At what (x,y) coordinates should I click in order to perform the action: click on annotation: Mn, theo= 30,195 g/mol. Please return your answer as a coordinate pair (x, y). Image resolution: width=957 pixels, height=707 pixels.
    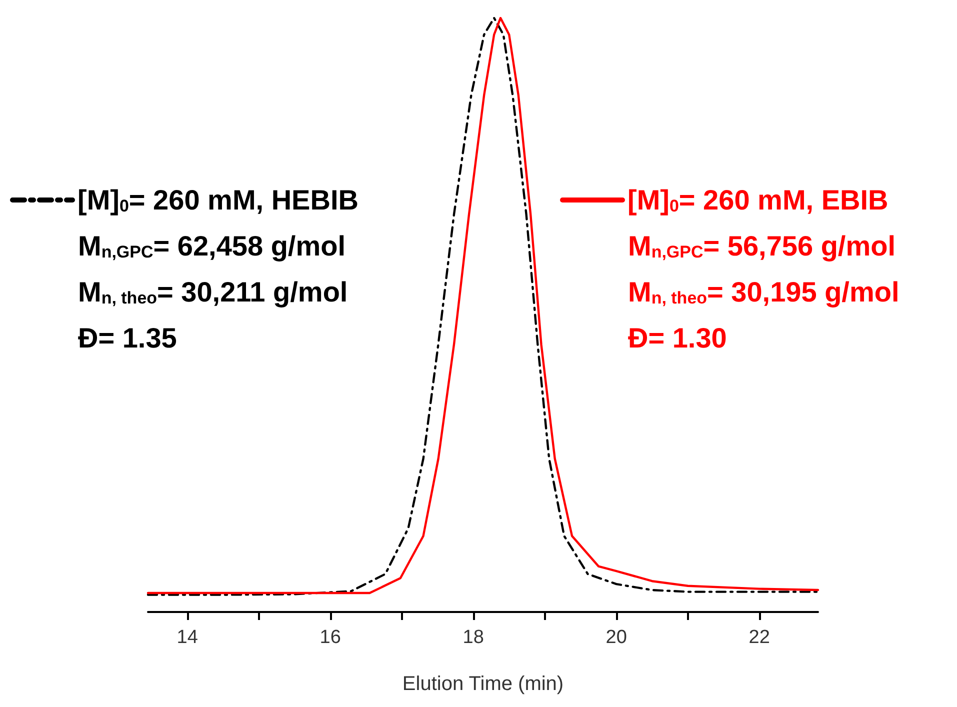
    Looking at the image, I should click on (764, 292).